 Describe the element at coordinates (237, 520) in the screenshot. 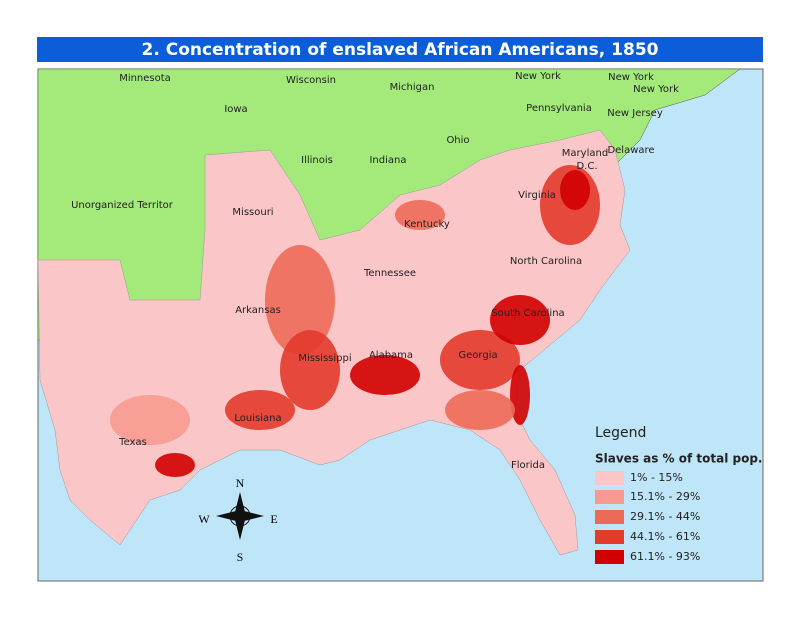

I see `compass-rose: N S E W` at that location.